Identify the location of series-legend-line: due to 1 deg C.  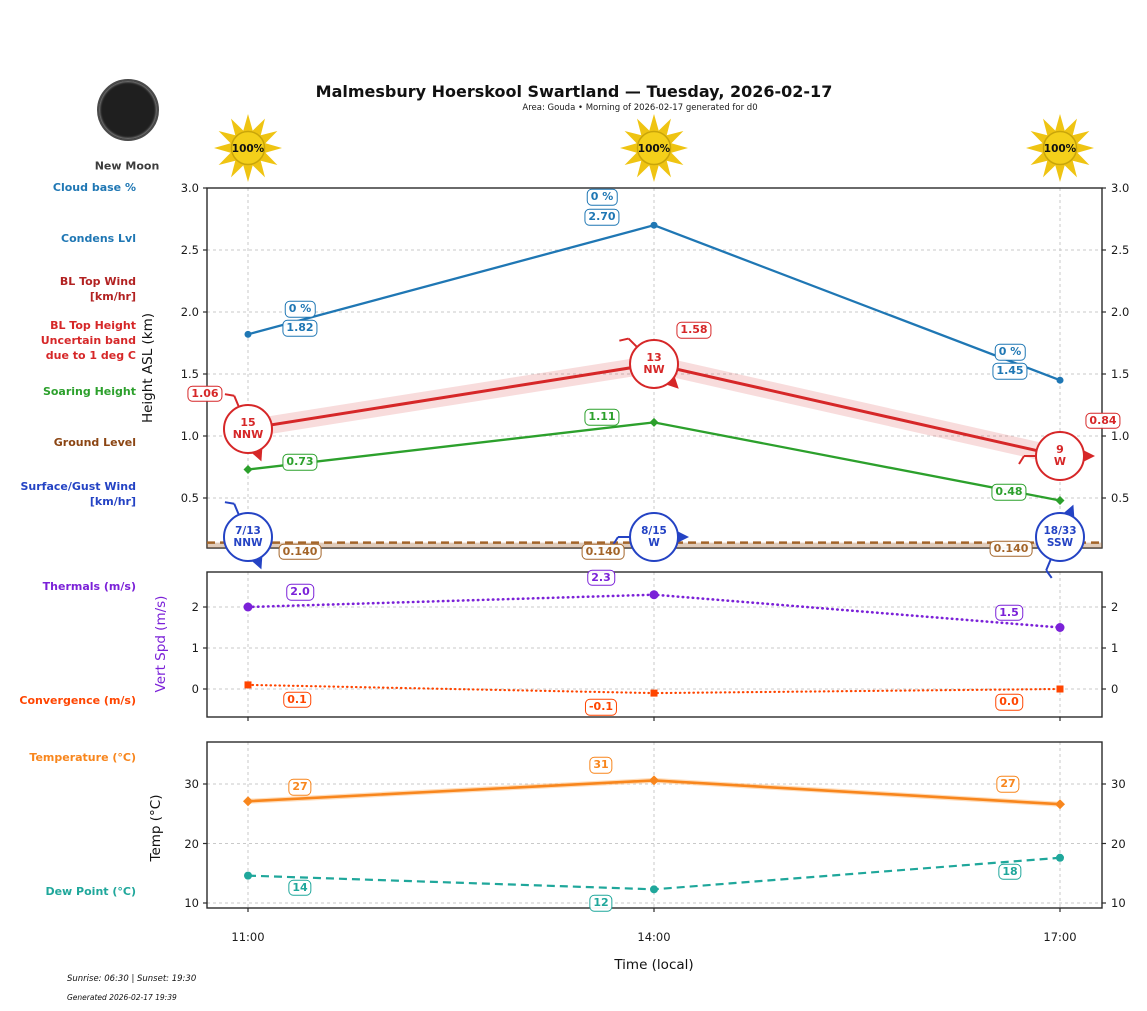
(90, 355).